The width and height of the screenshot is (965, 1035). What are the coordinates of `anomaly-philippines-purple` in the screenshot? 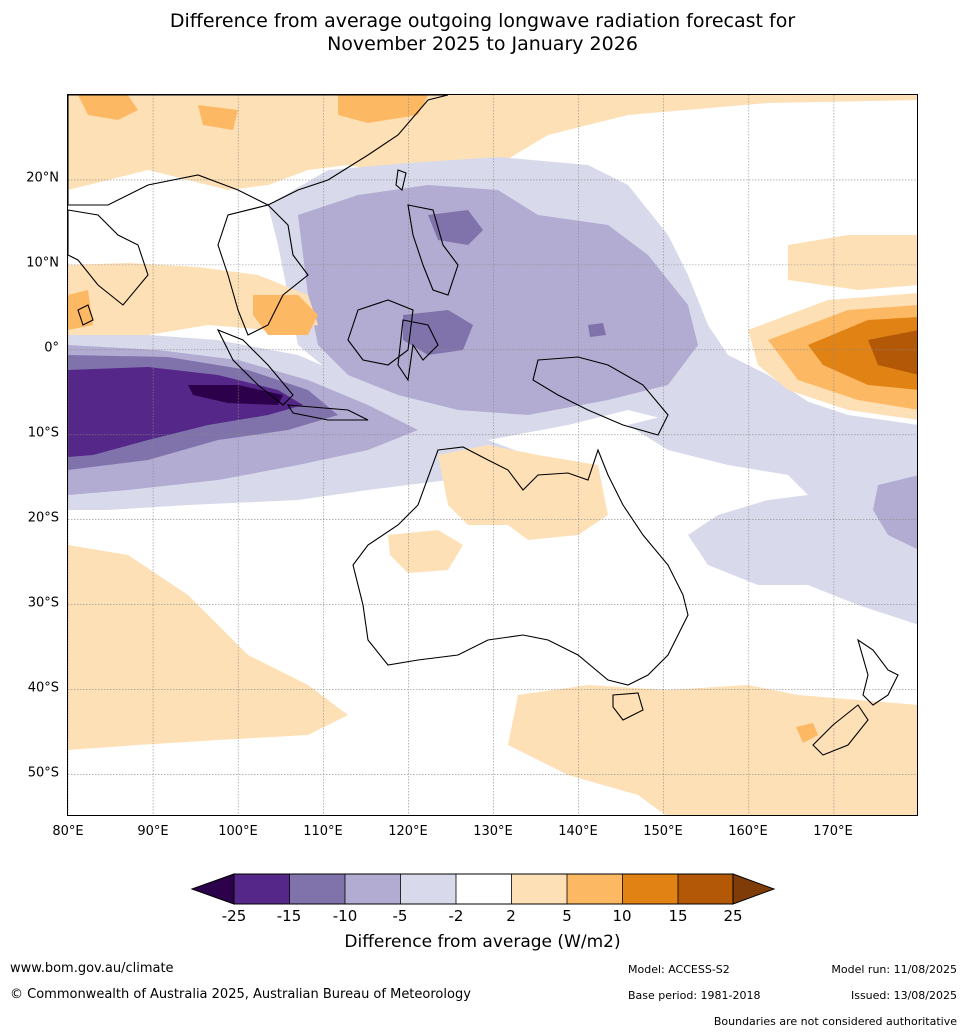 It's located at (455, 227).